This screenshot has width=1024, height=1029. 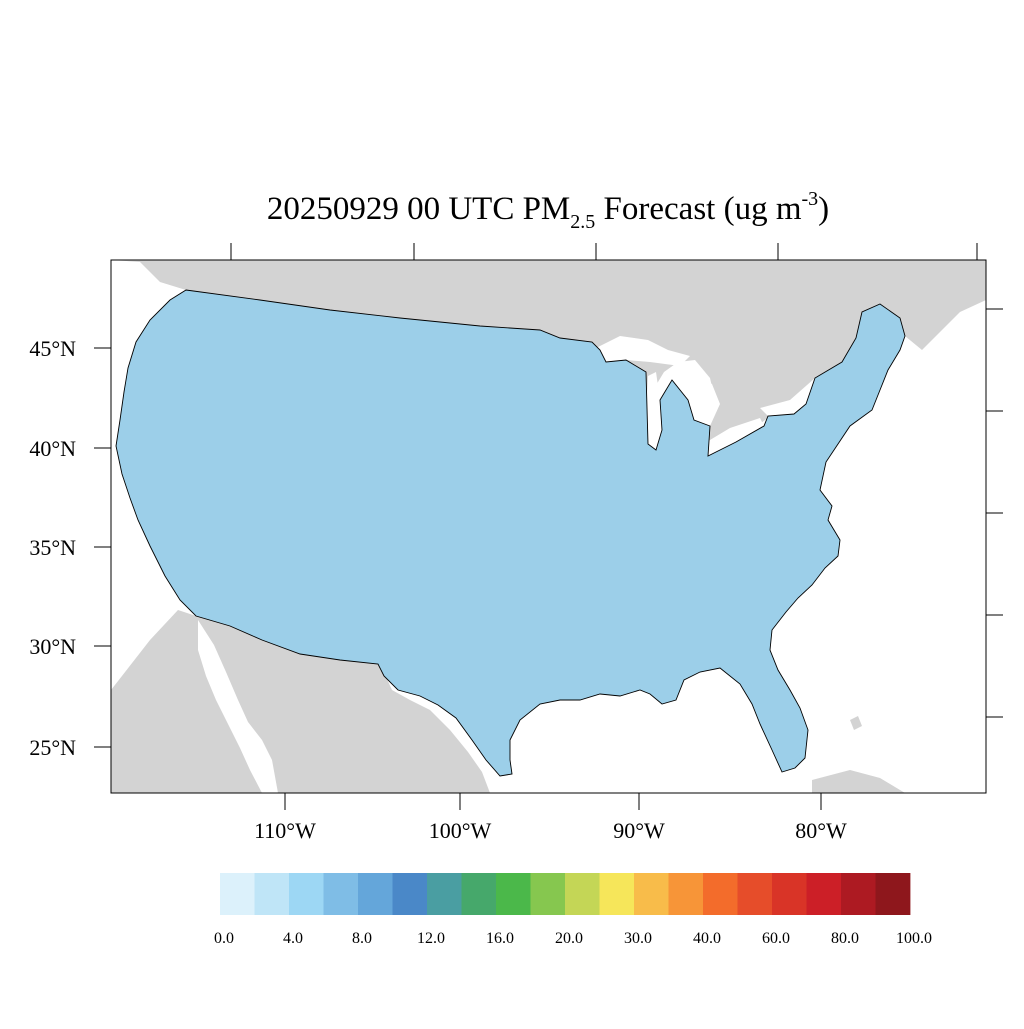 What do you see at coordinates (431, 938) in the screenshot?
I see `colorbar-label: 12.0` at bounding box center [431, 938].